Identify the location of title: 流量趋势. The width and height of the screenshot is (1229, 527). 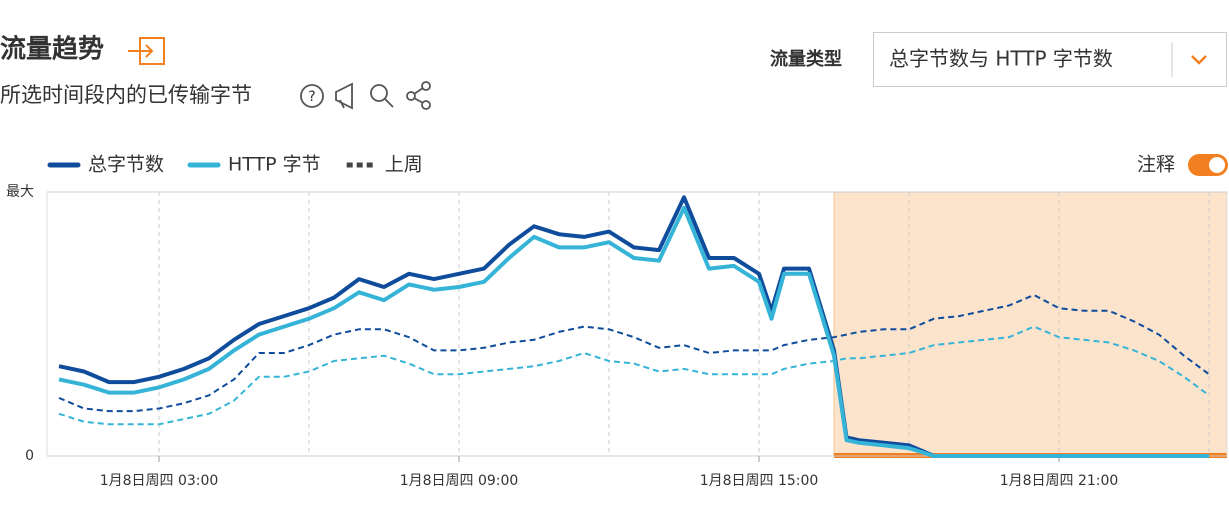
(52, 50).